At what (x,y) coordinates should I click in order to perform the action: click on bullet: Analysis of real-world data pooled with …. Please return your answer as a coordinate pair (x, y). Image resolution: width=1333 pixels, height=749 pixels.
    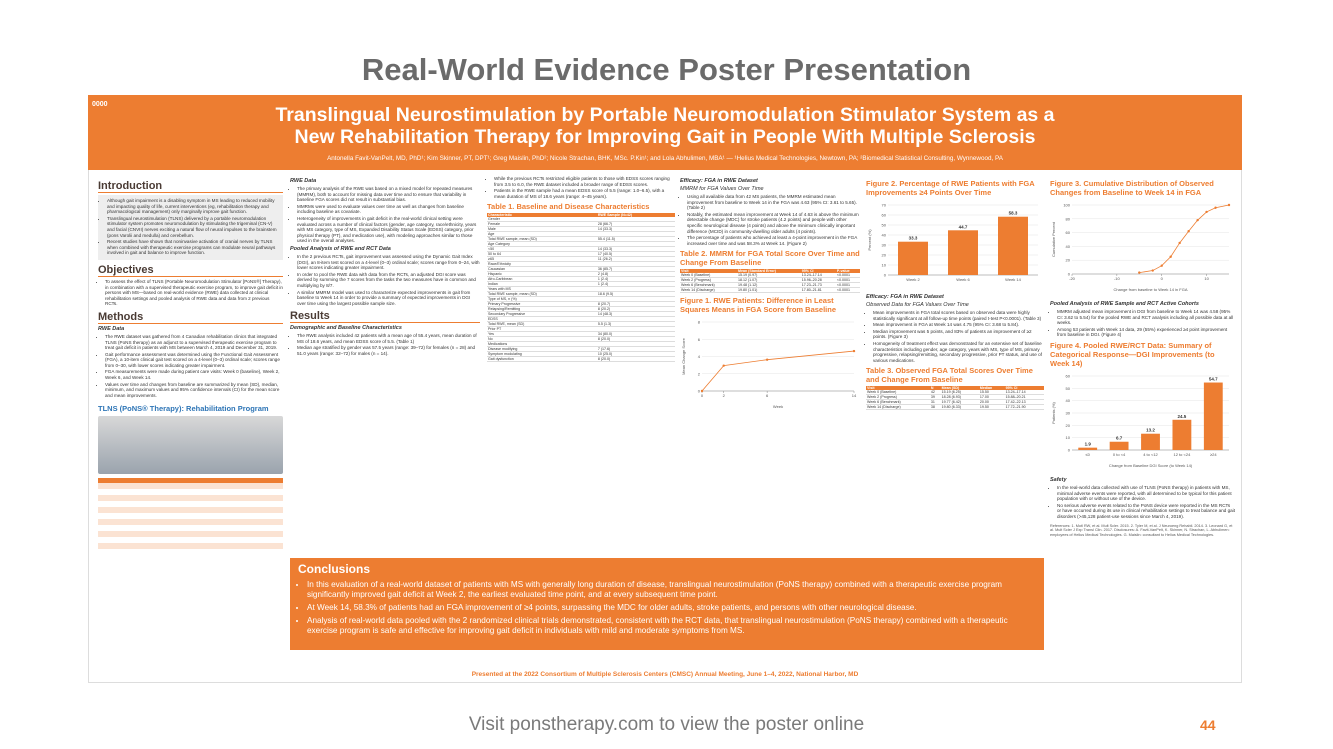
    Looking at the image, I should click on (671, 626).